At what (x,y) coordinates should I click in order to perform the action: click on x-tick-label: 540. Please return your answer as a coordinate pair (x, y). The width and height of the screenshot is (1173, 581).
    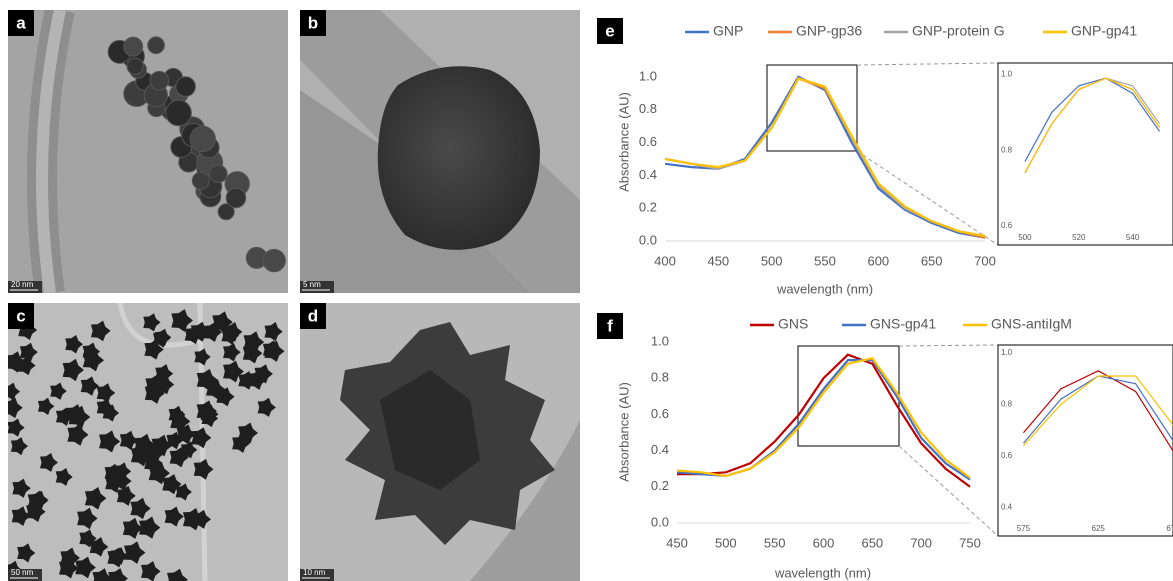
    Looking at the image, I should click on (1133, 237).